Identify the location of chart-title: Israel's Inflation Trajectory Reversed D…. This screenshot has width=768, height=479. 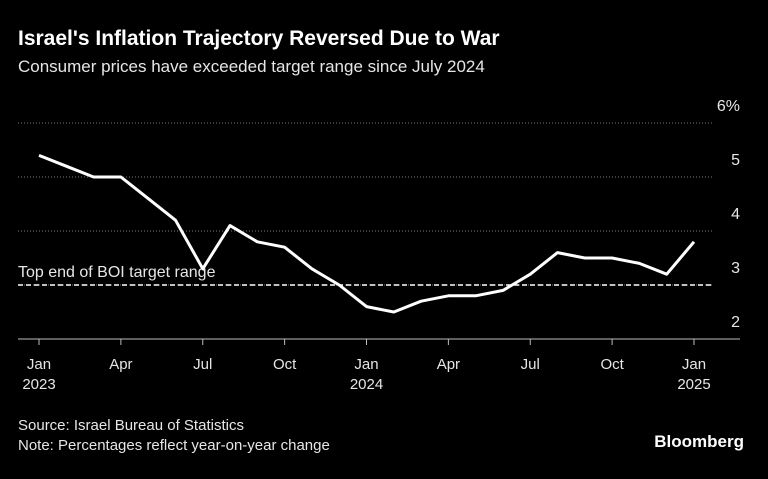
(259, 38).